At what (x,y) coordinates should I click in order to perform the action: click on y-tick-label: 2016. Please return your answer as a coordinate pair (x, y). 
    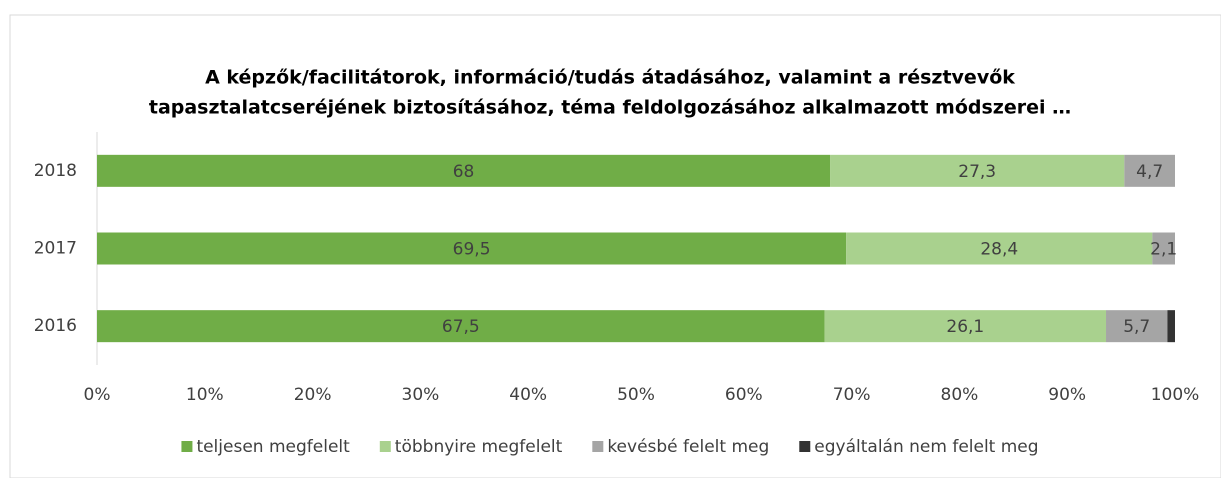
    Looking at the image, I should click on (55, 326).